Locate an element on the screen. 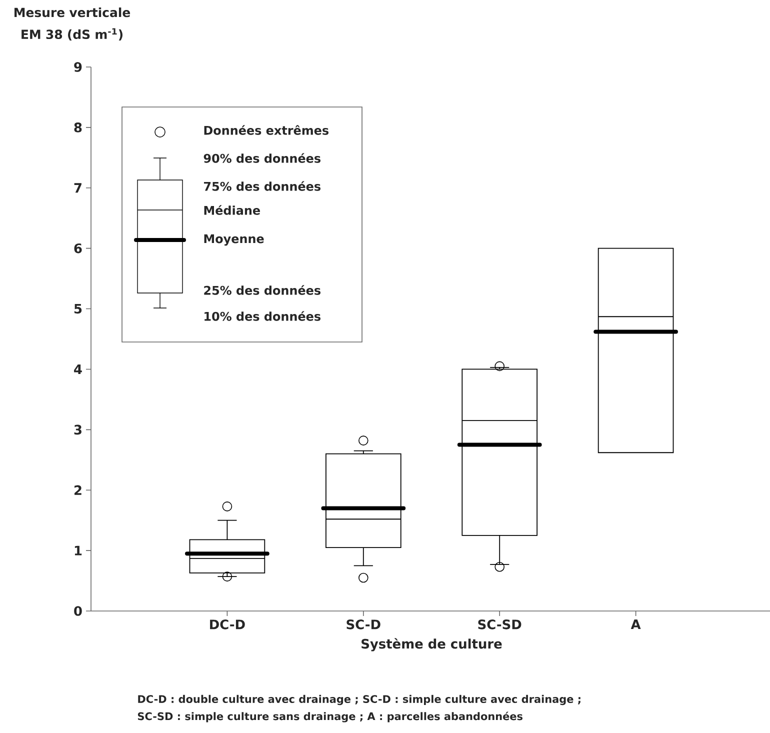 The image size is (770, 733). y-tick-label: 2 is located at coordinates (78, 490).